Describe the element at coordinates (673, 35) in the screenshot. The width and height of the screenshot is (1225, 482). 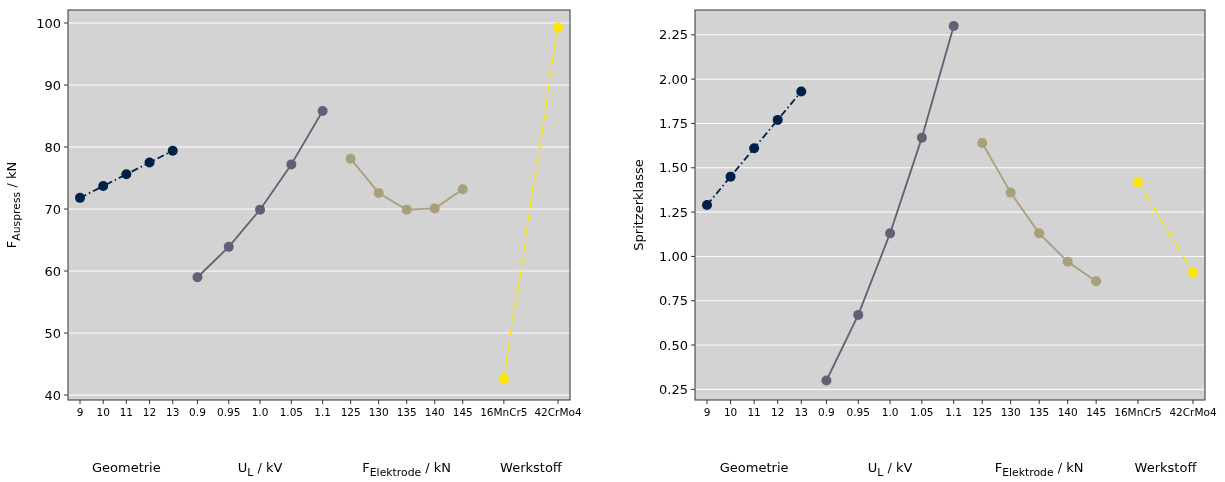
I see `y-tick-label: 2.25` at that location.